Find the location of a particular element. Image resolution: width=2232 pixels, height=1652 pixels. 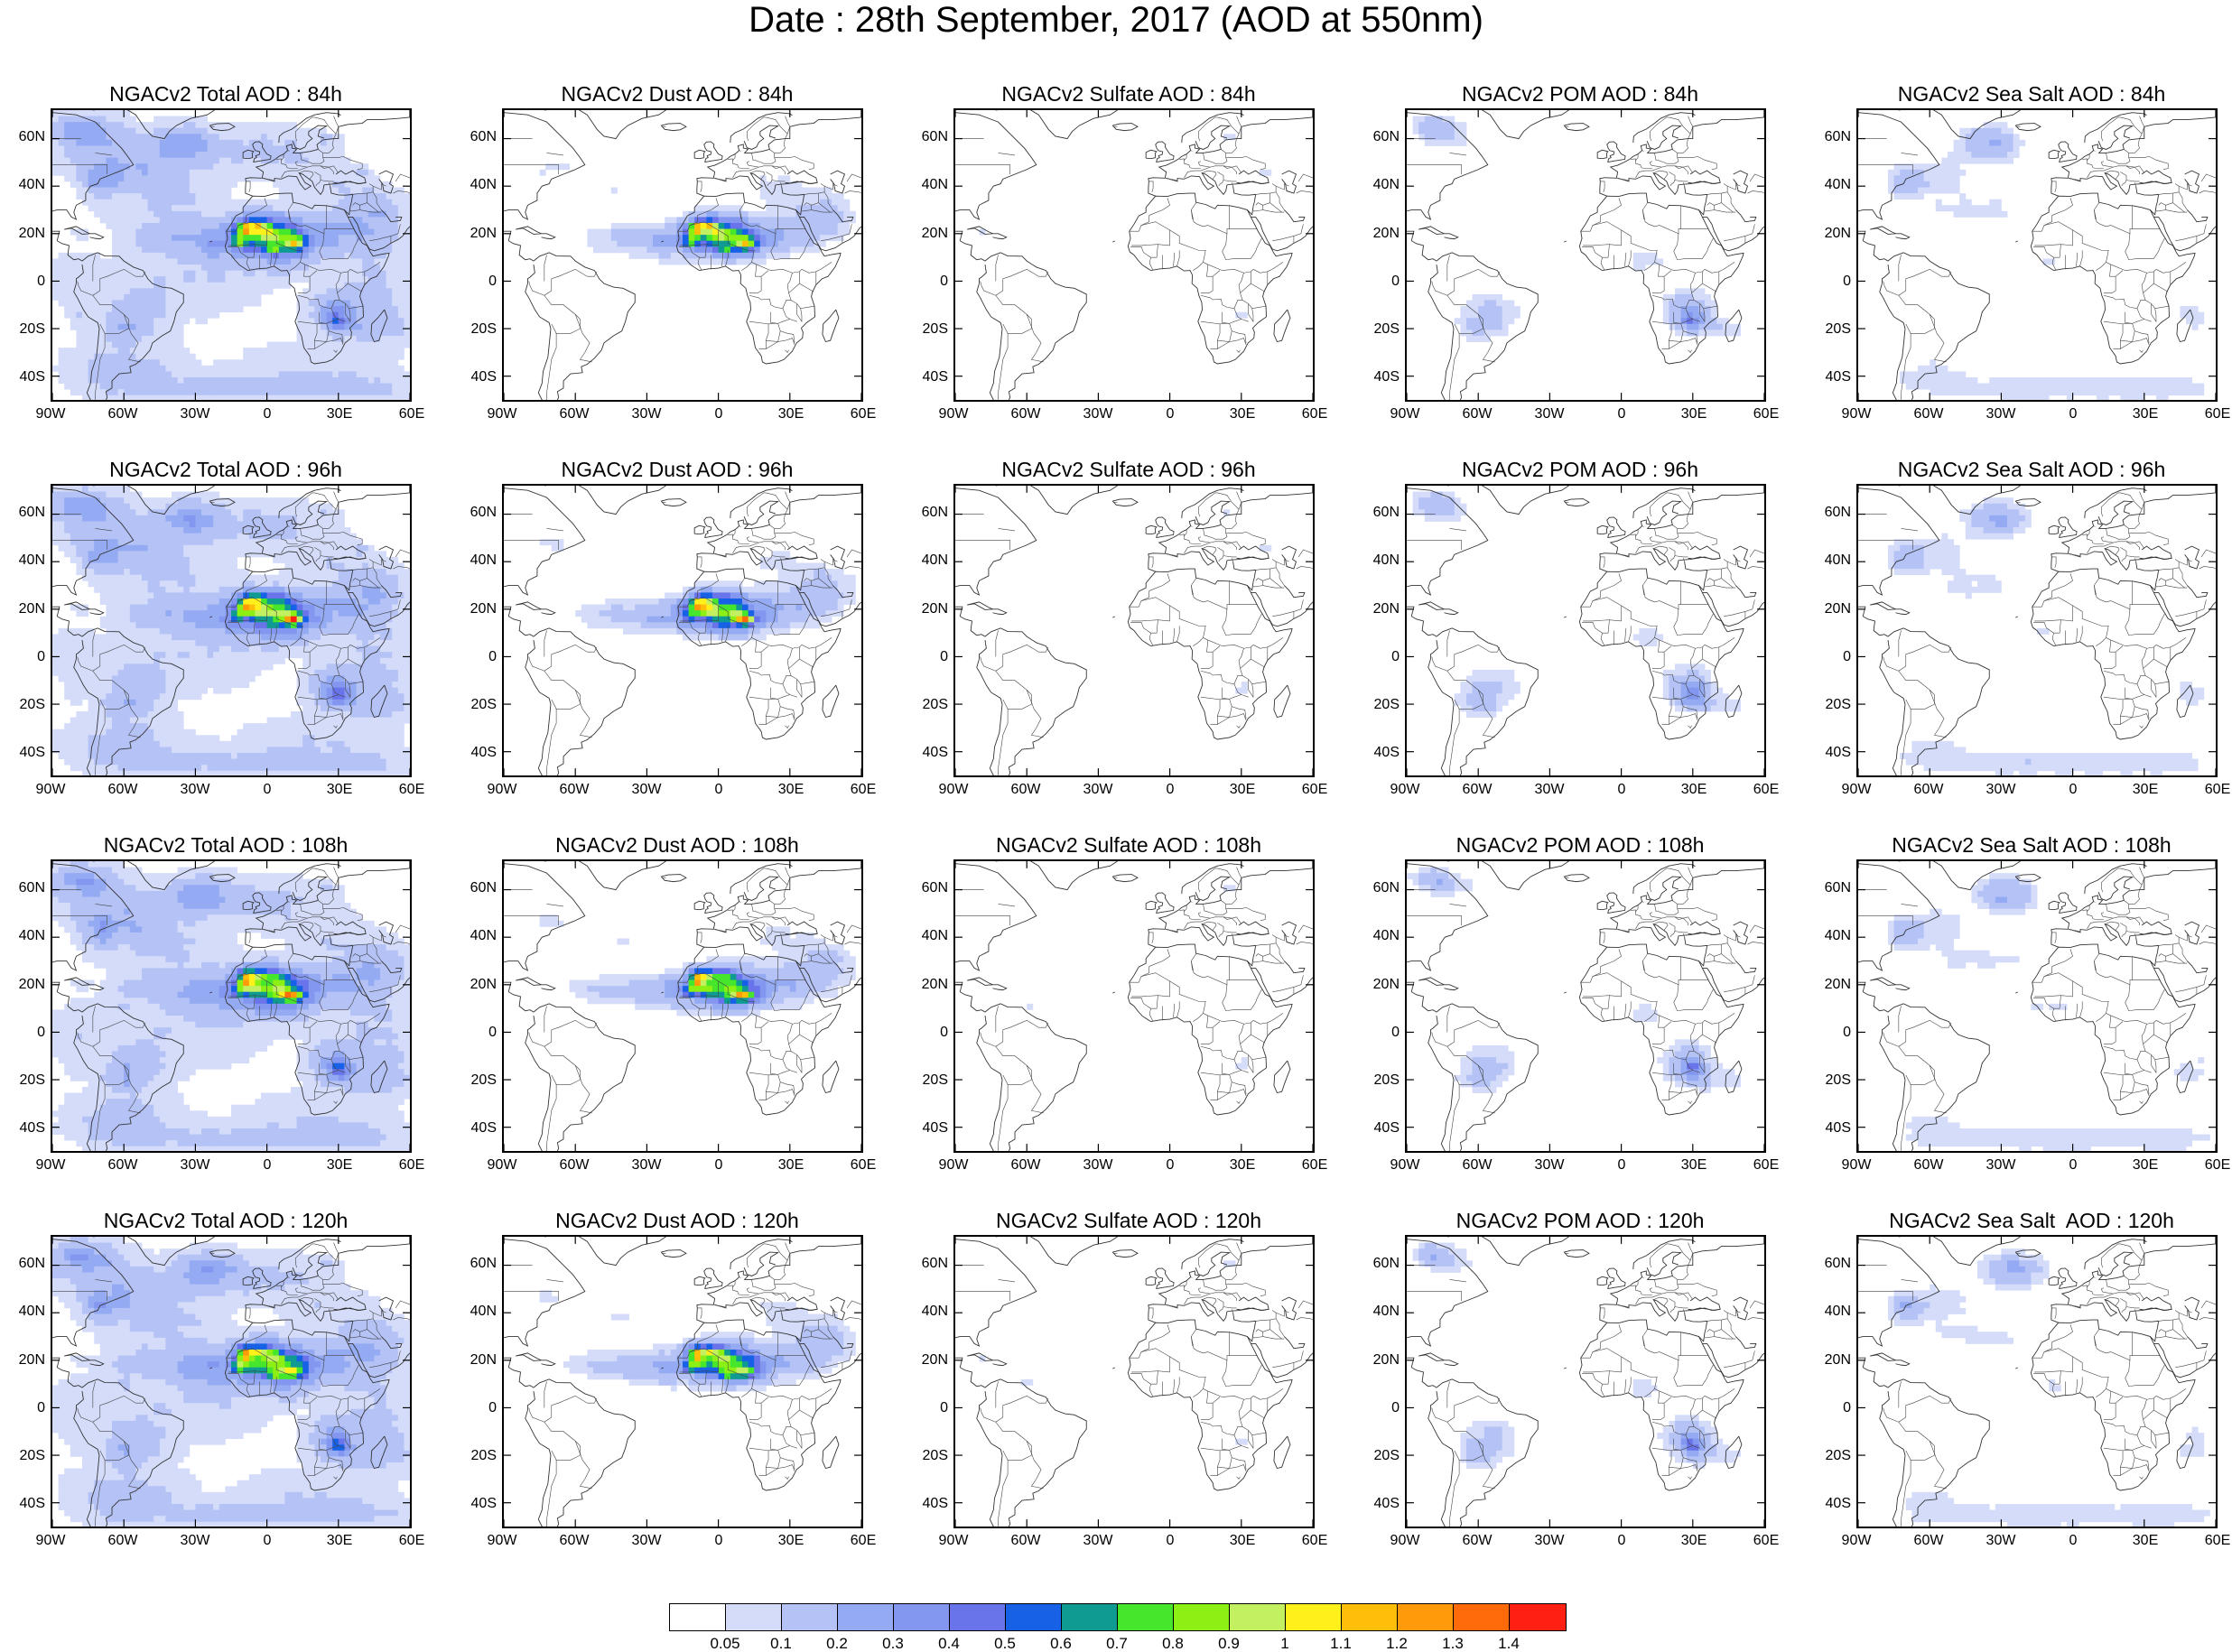

lat-label: 0 is located at coordinates (23, 282).